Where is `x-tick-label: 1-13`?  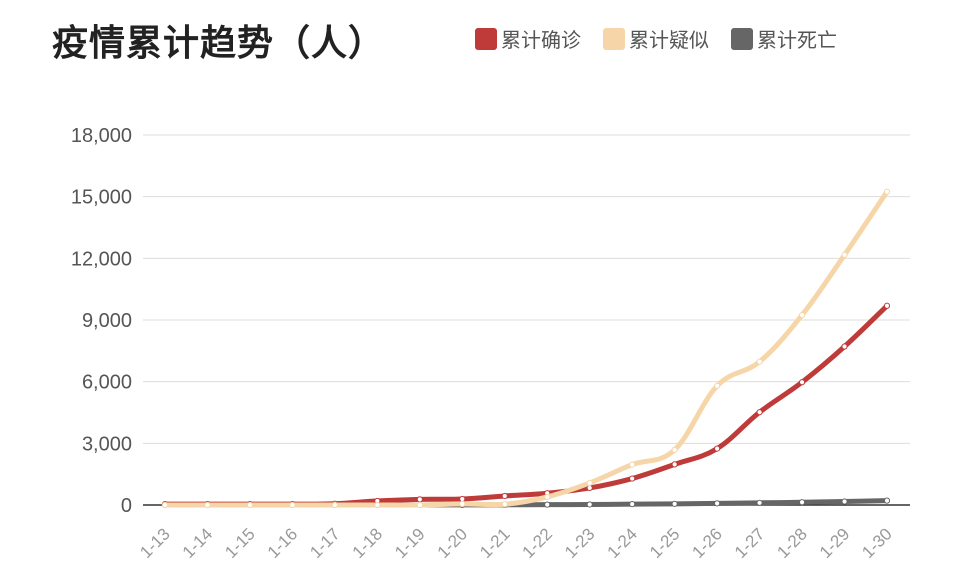
x-tick-label: 1-13 is located at coordinates (154, 542).